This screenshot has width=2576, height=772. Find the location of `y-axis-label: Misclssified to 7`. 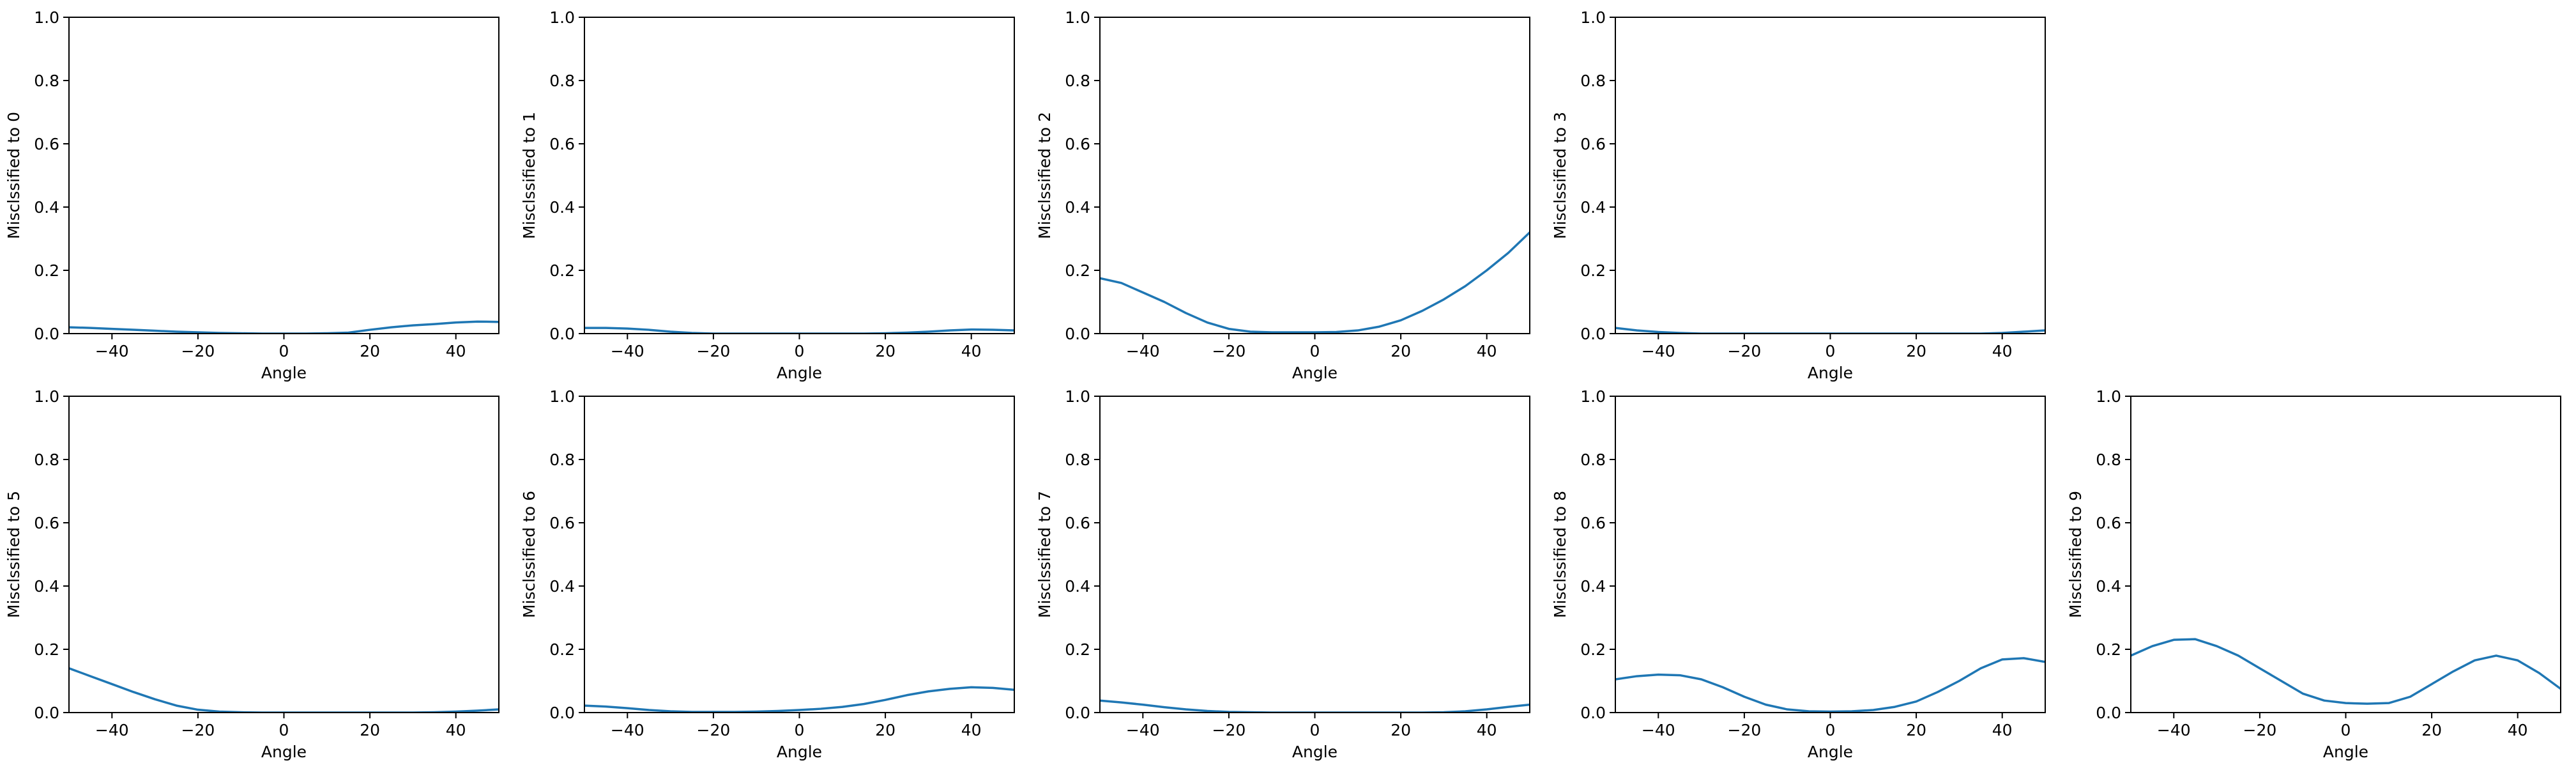

y-axis-label: Misclssified to 7 is located at coordinates (1044, 554).